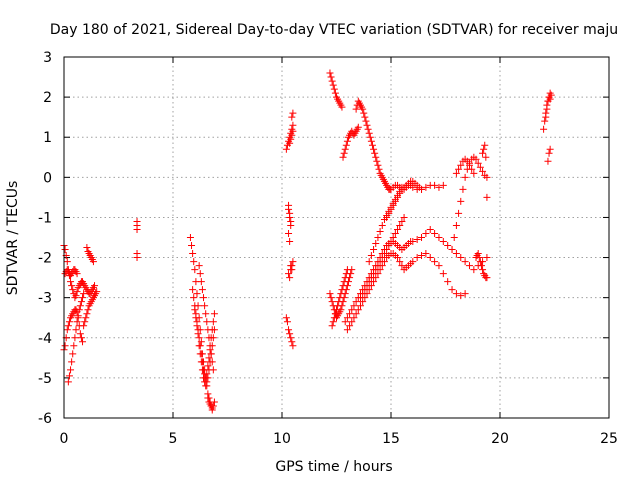 Image resolution: width=640 pixels, height=480 pixels. Describe the element at coordinates (45, 259) in the screenshot. I see `y-tick-label: -2` at that location.